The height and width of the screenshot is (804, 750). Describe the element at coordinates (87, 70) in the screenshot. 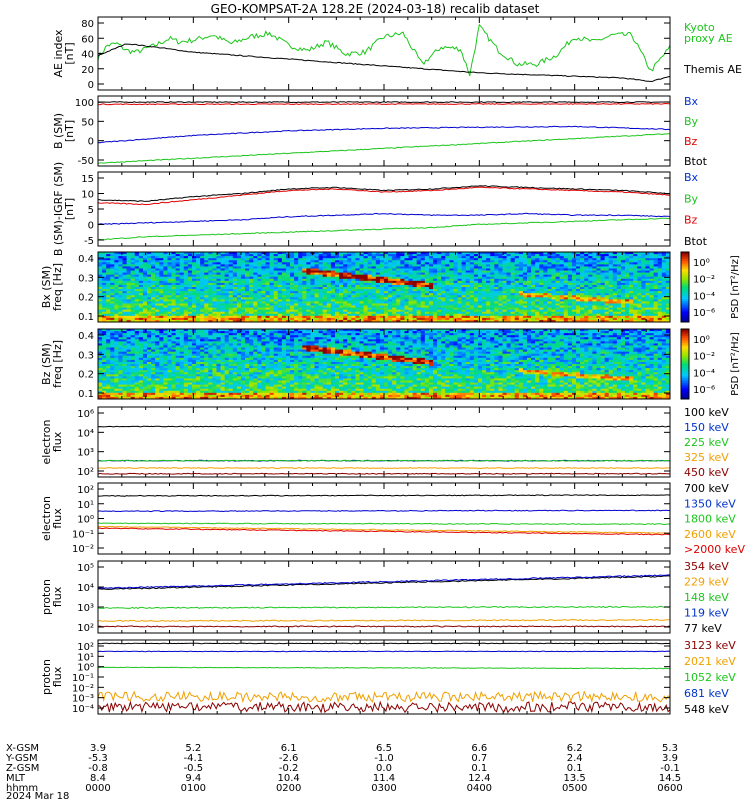

I see `y-tick-label: 20` at that location.